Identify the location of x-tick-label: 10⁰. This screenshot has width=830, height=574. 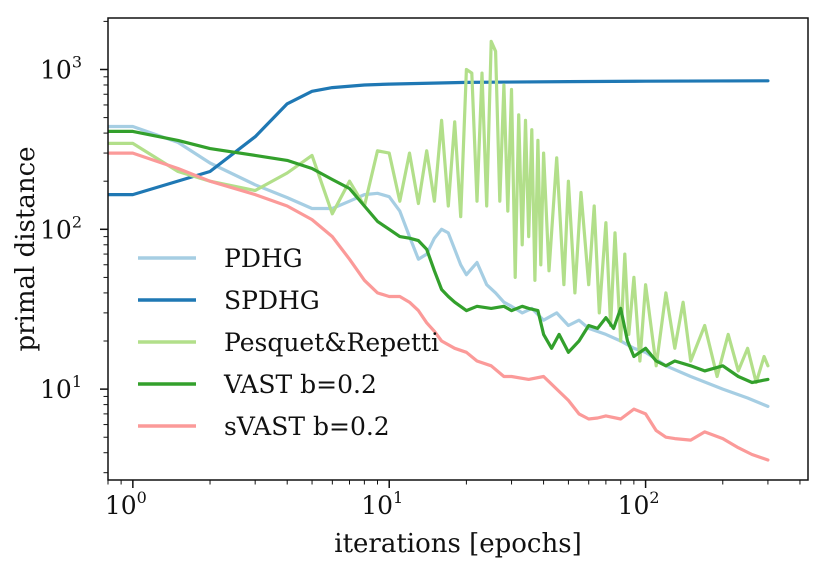
(126, 504).